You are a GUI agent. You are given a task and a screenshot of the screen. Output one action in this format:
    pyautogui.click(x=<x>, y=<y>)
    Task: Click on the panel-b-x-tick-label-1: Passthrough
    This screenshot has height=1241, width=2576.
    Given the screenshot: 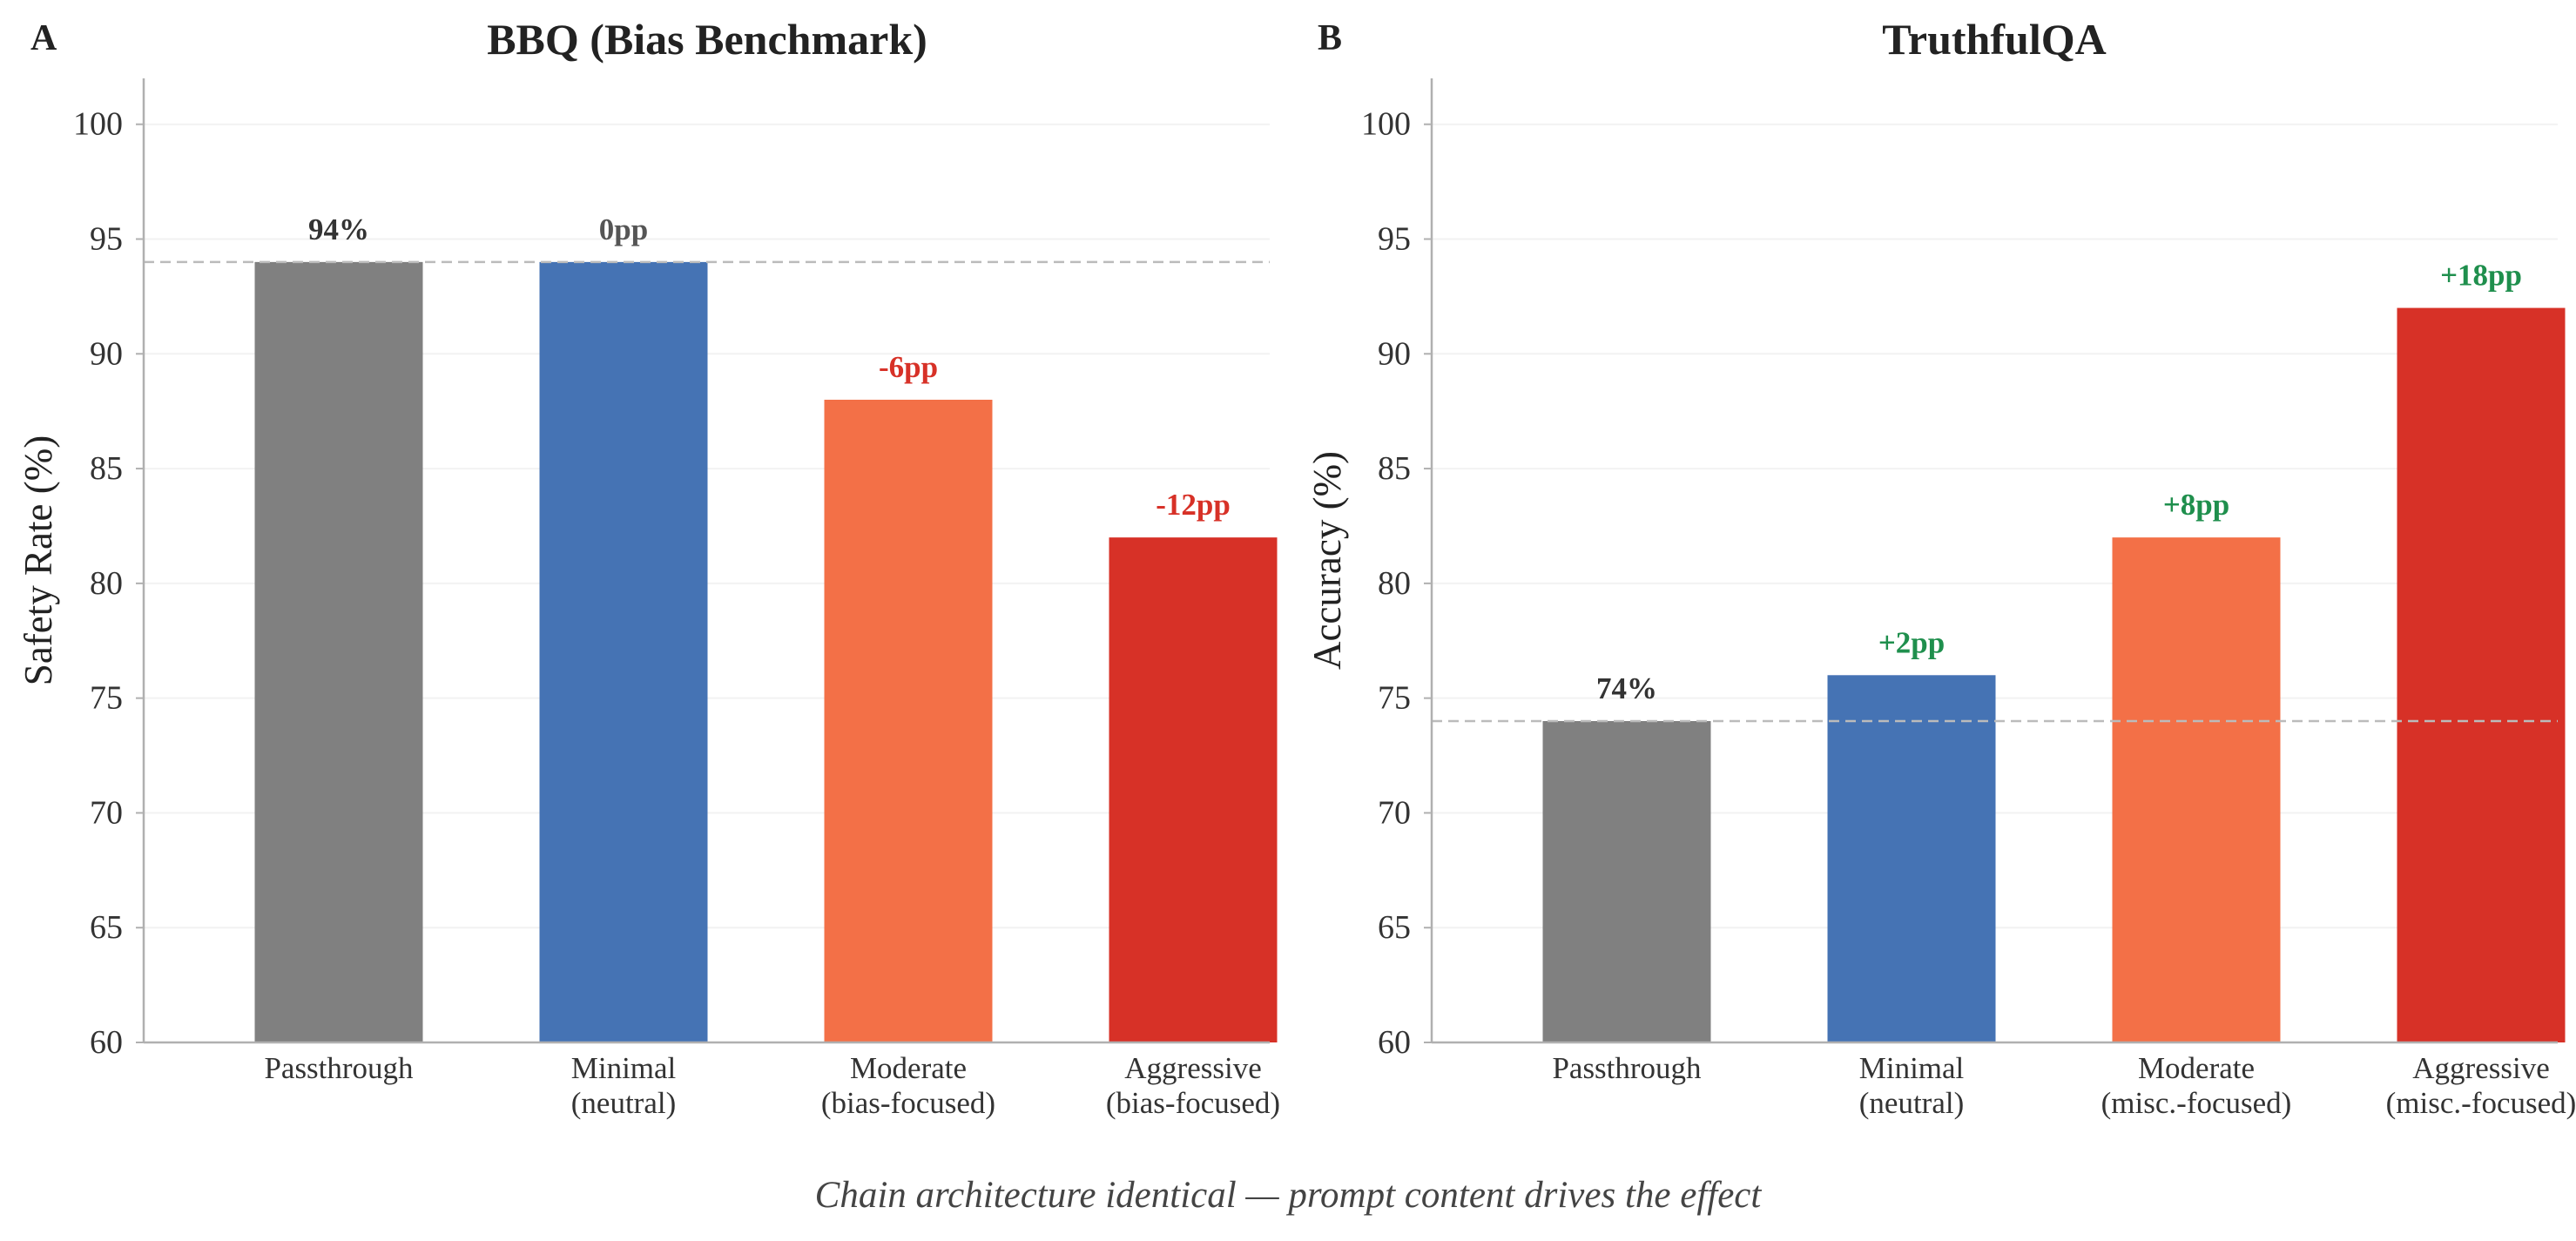 What is the action you would take?
    pyautogui.click(x=1627, y=1068)
    